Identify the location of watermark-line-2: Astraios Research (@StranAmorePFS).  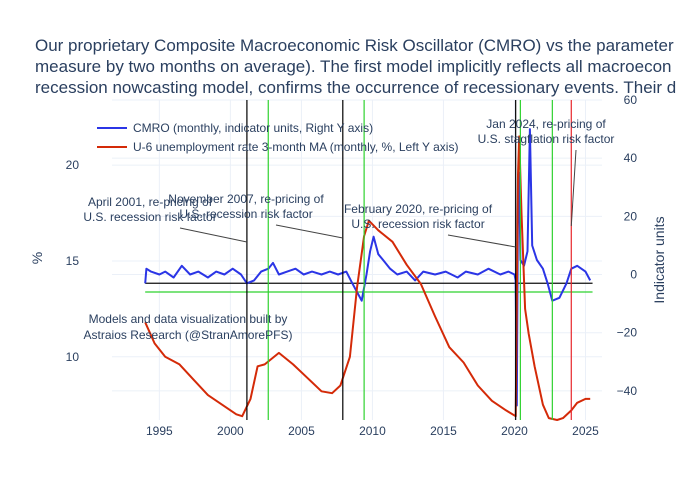
(188, 335).